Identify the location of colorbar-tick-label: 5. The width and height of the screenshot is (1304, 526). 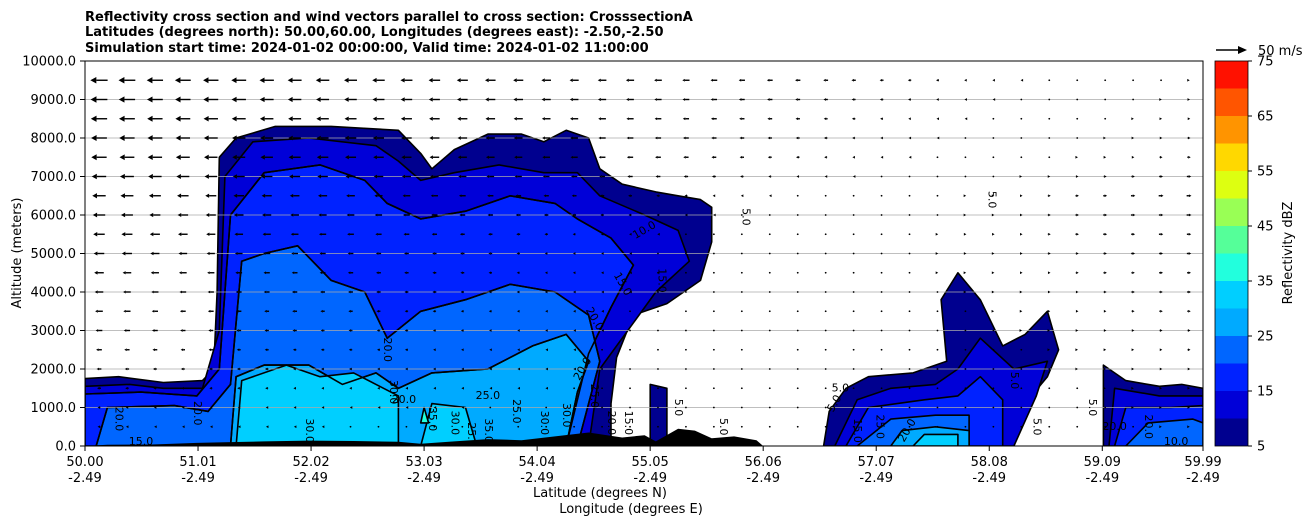
(1261, 447).